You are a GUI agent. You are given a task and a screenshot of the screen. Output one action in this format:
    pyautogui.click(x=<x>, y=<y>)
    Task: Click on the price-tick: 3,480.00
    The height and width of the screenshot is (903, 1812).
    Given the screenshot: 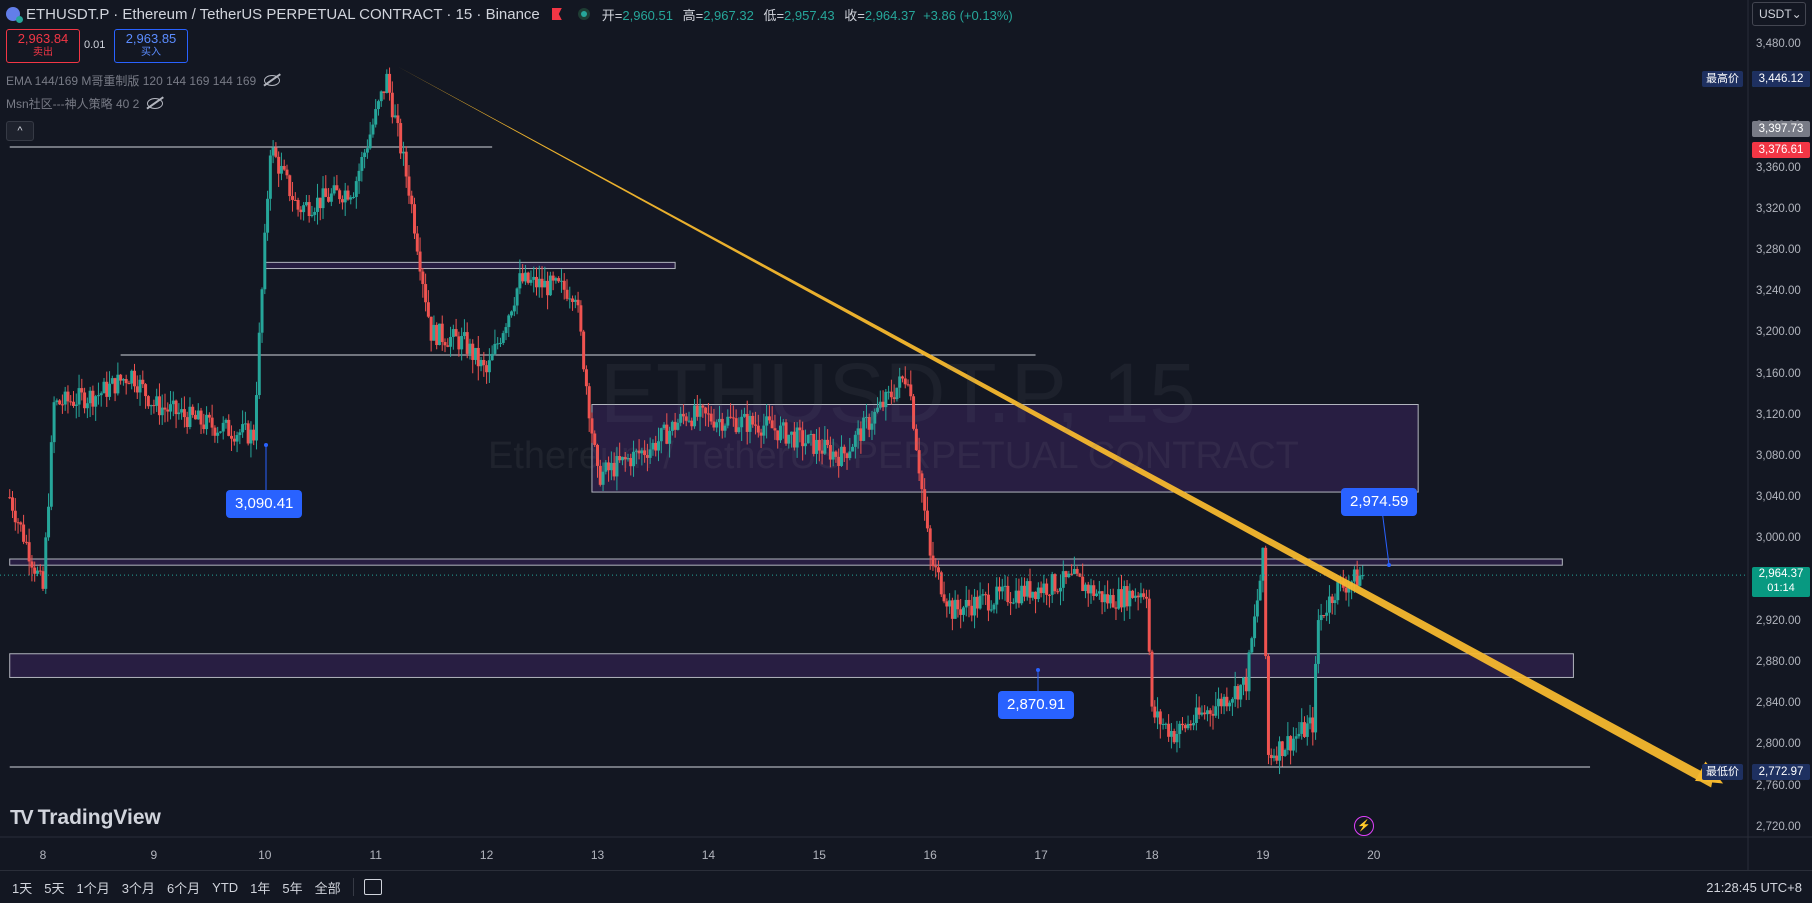 What is the action you would take?
    pyautogui.click(x=1778, y=44)
    